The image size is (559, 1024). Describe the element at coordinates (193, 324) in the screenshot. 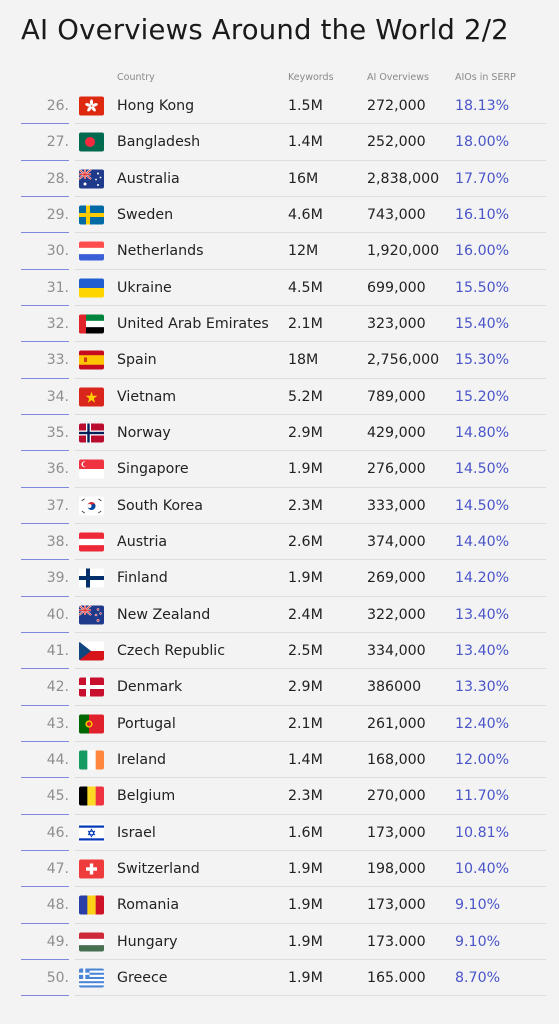

I see `country-name: United Arab Emirates` at that location.